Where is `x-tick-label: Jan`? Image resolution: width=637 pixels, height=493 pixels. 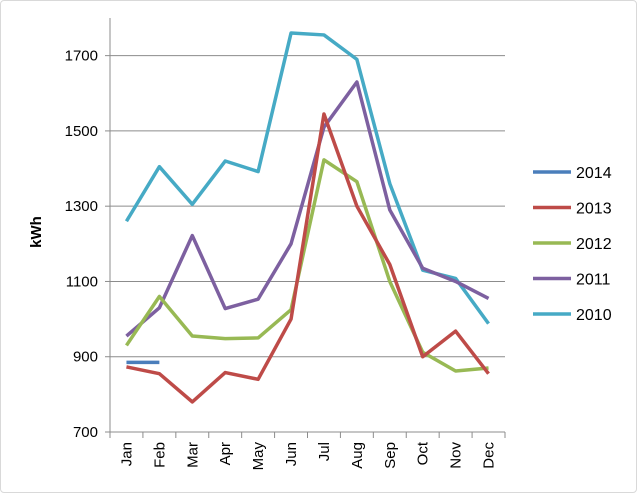 x-tick-label: Jan is located at coordinates (126, 454).